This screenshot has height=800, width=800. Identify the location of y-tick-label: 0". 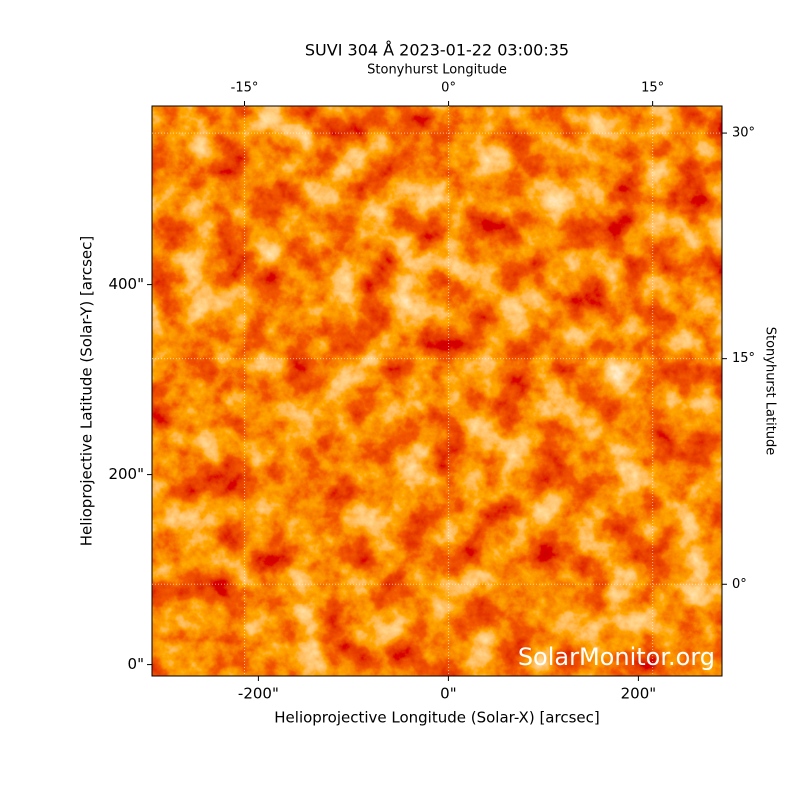
(136, 664).